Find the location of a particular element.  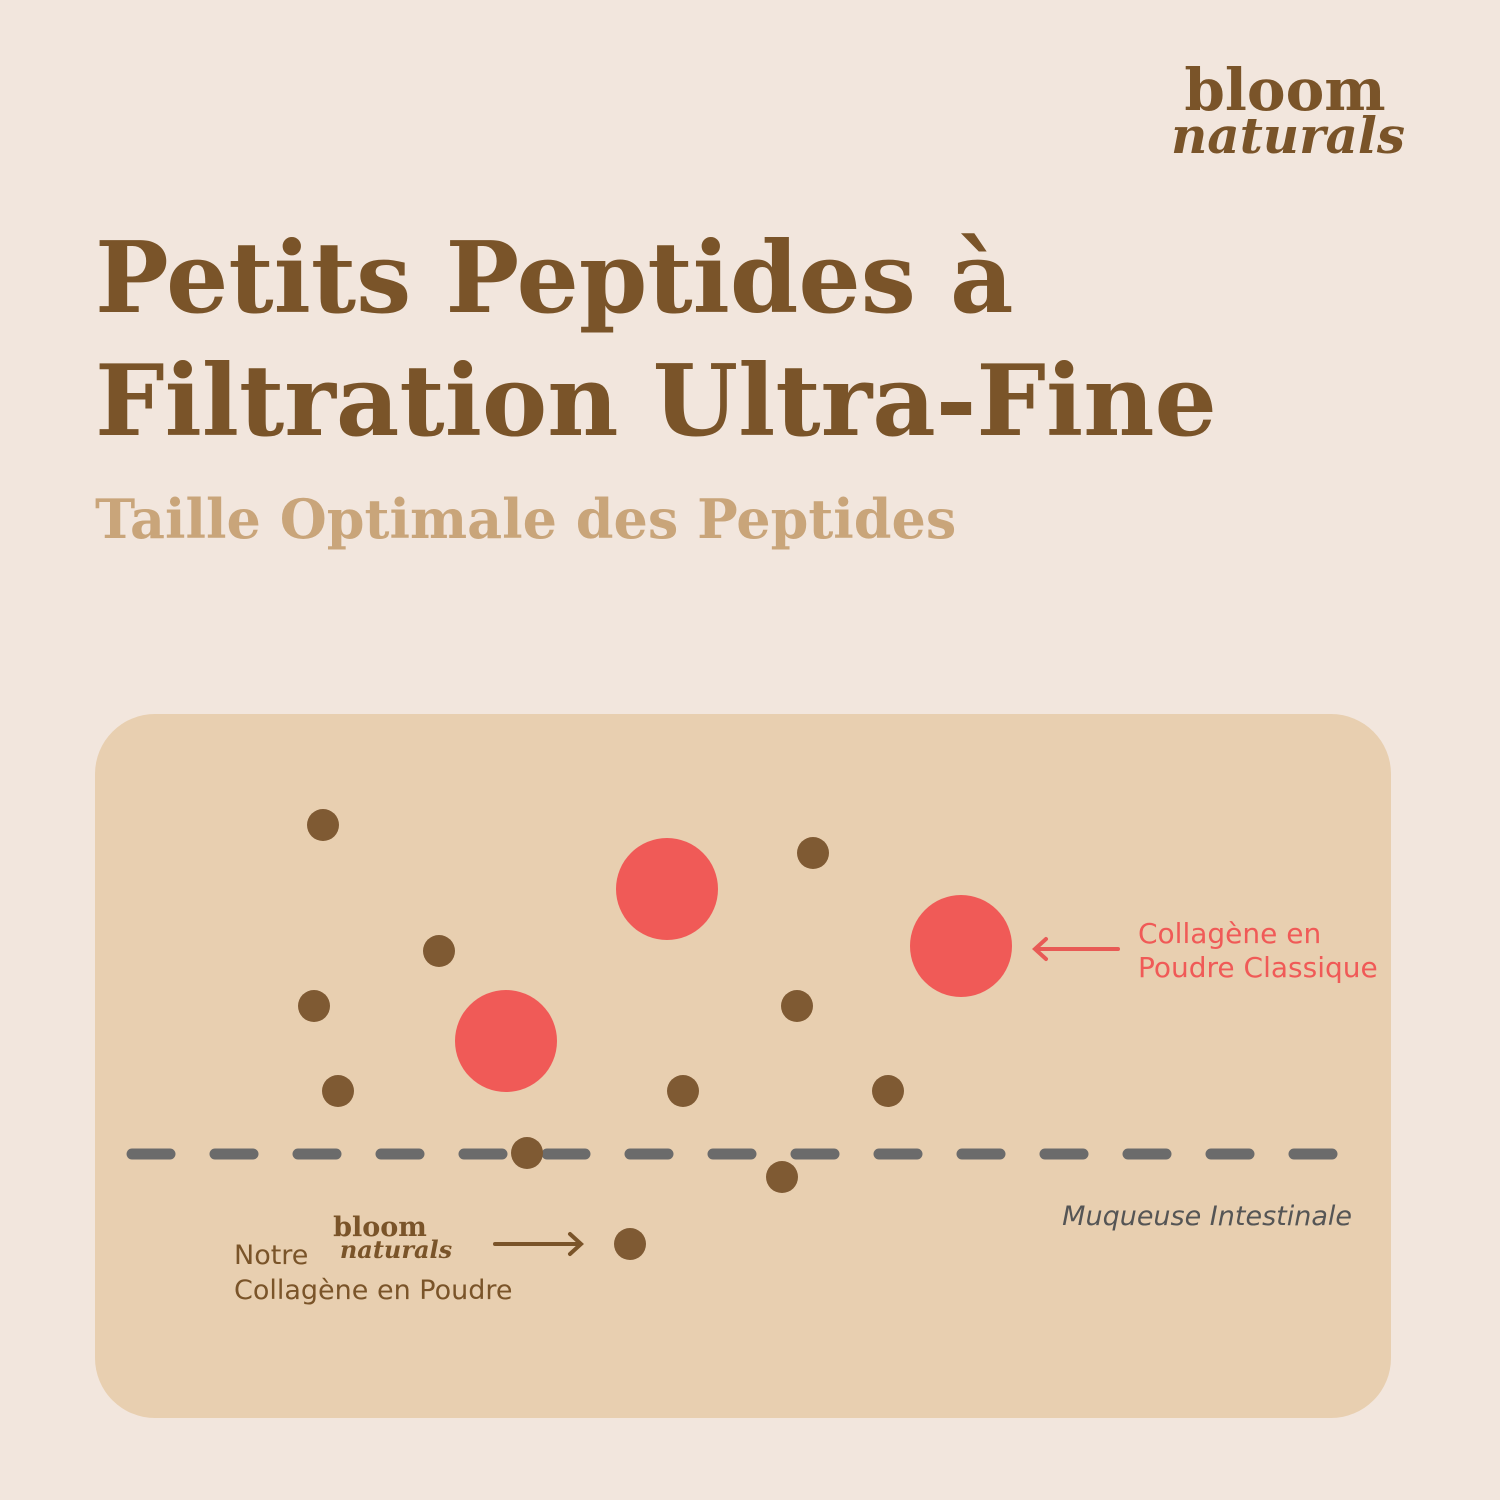

subtitle: Taille Optimale des Peptides is located at coordinates (525, 519).